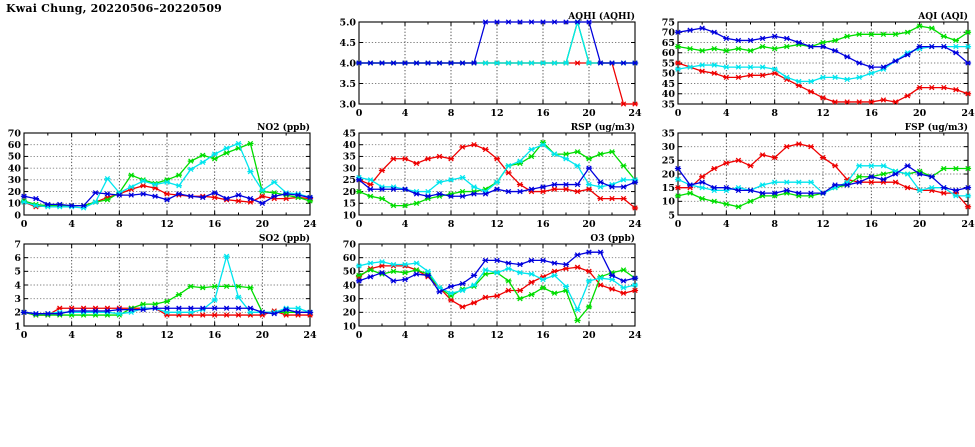 Image resolution: width=975 pixels, height=447 pixels. Describe the element at coordinates (349, 157) in the screenshot. I see `y-tick-label: 35` at that location.